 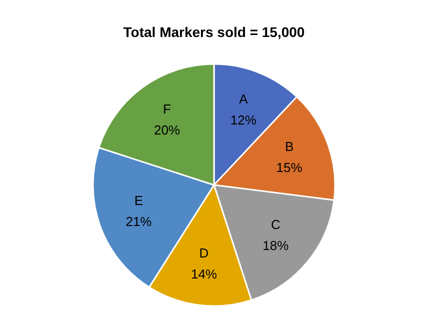 What do you see at coordinates (204, 274) in the screenshot?
I see `data-label: 14%` at bounding box center [204, 274].